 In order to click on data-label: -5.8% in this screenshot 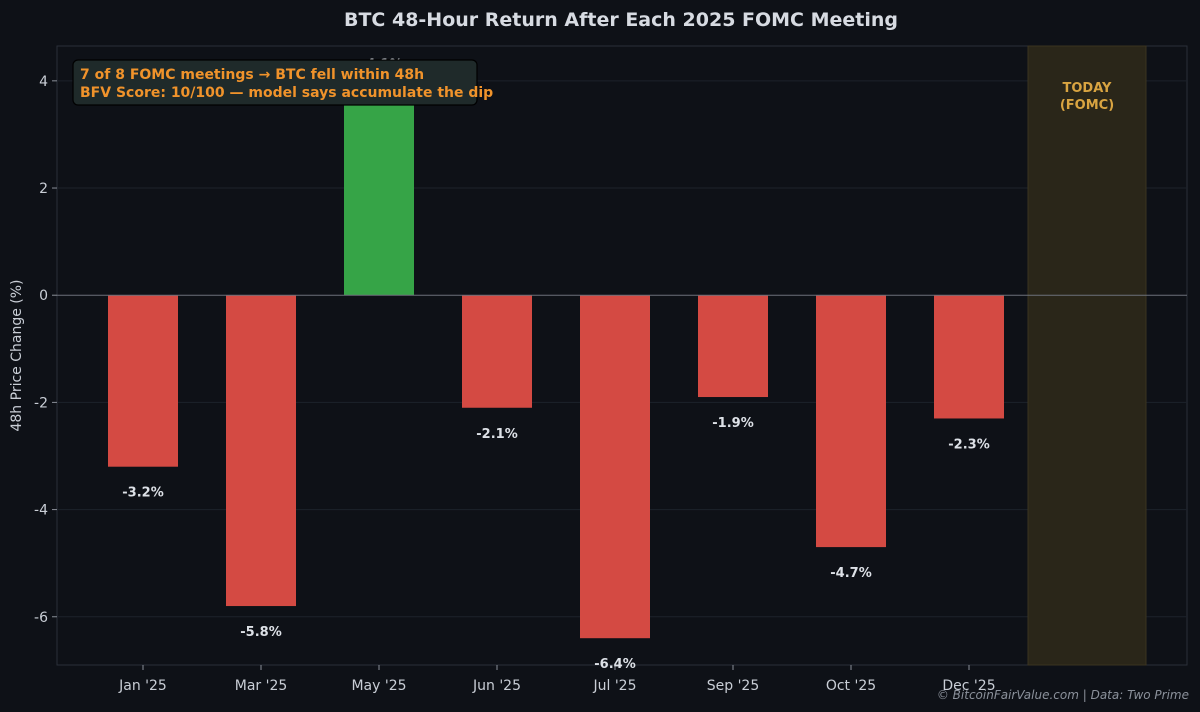, I will do `click(260, 632)`.